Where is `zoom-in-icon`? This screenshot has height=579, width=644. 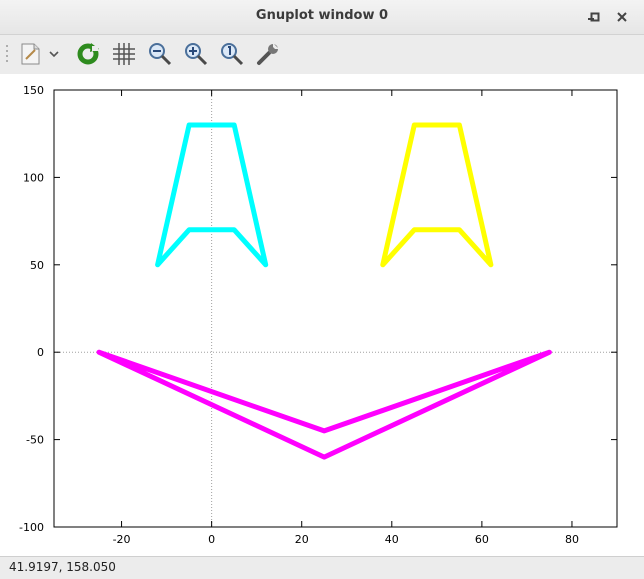
zoom-in-icon is located at coordinates (196, 54).